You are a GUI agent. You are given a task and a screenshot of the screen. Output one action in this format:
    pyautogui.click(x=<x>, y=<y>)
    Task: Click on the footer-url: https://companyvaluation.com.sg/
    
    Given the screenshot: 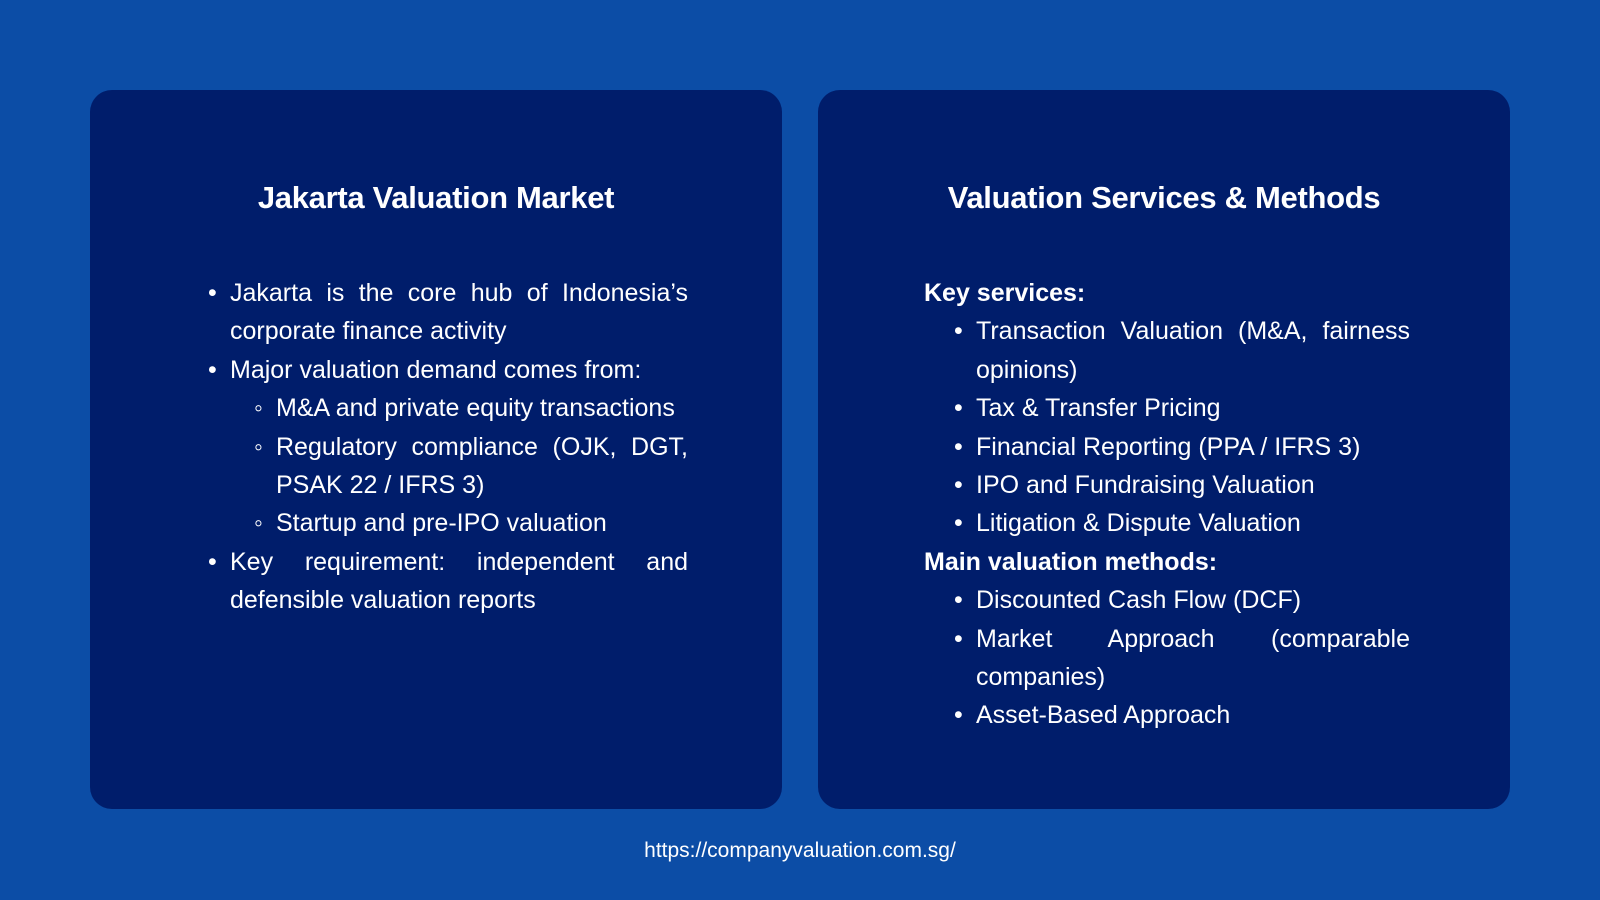 What is the action you would take?
    pyautogui.click(x=800, y=850)
    